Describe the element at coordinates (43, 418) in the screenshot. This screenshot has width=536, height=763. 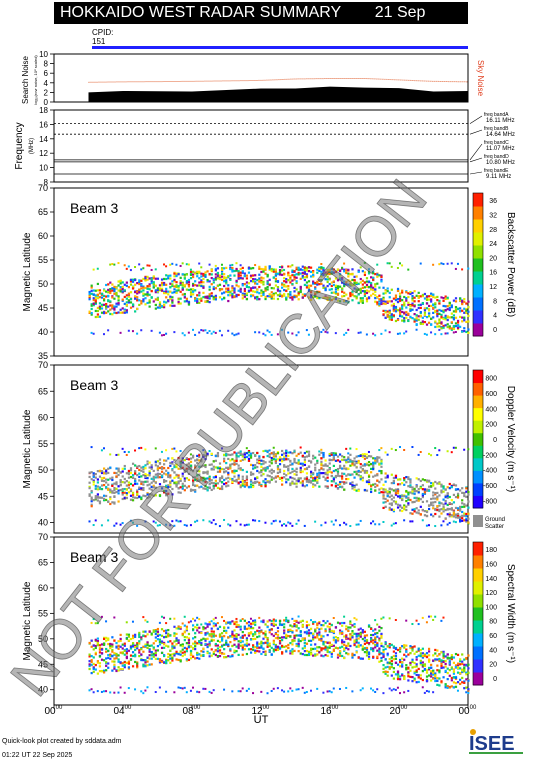
I see `lat-ytick-label: 60` at that location.